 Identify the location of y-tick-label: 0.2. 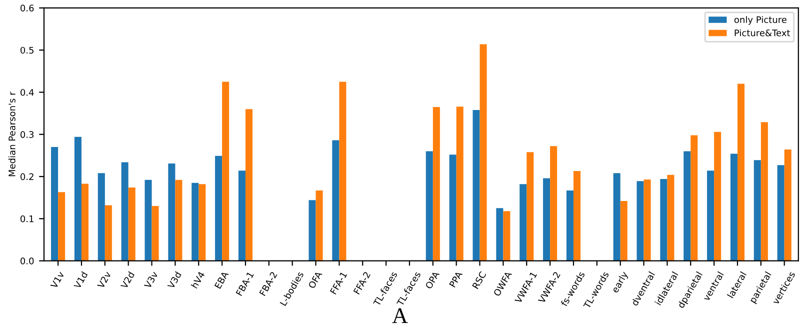
(27, 176).